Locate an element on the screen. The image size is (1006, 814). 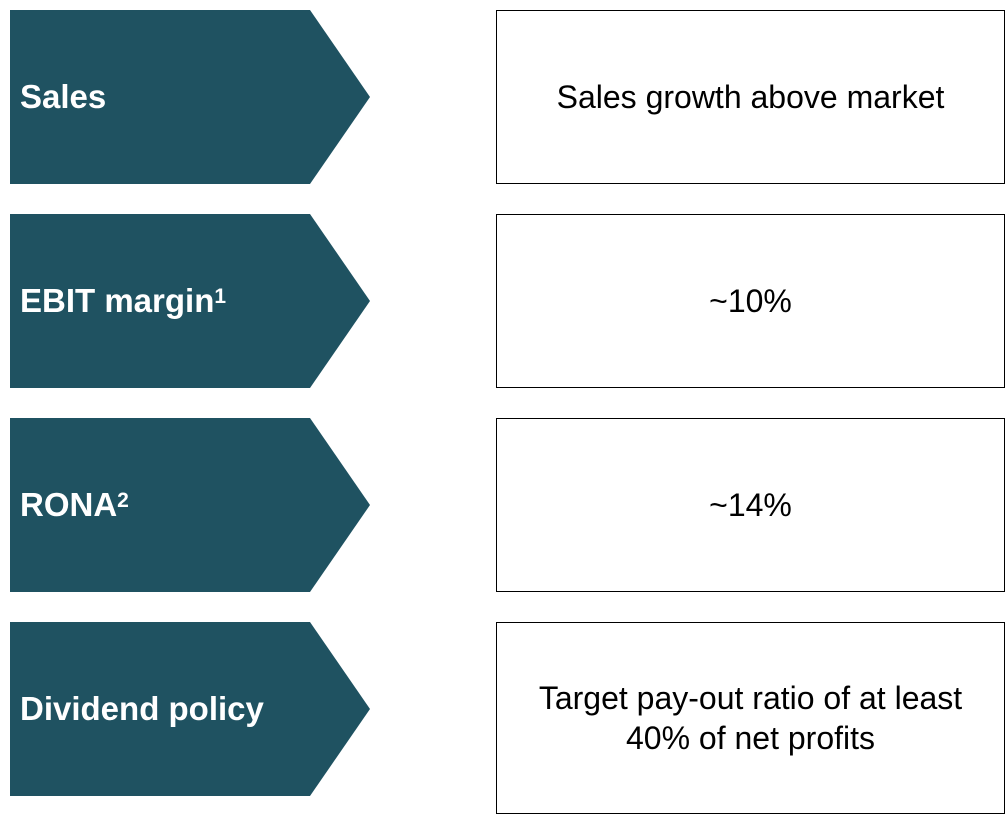
label: RONA 2 is located at coordinates (74, 505).